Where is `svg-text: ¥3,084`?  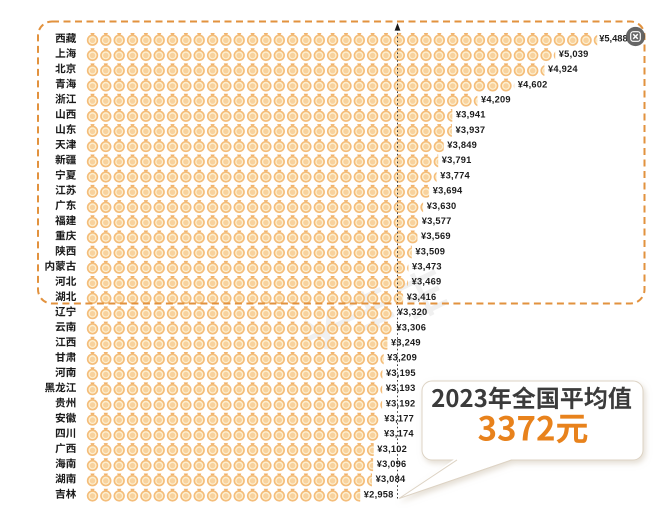 svg-text: ¥3,084 is located at coordinates (391, 479).